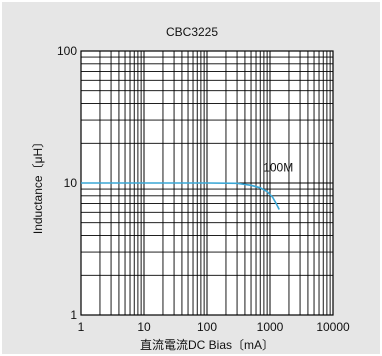 This screenshot has height=356, width=382. What do you see at coordinates (180, 196) in the screenshot?
I see `series-line-100m` at bounding box center [180, 196].